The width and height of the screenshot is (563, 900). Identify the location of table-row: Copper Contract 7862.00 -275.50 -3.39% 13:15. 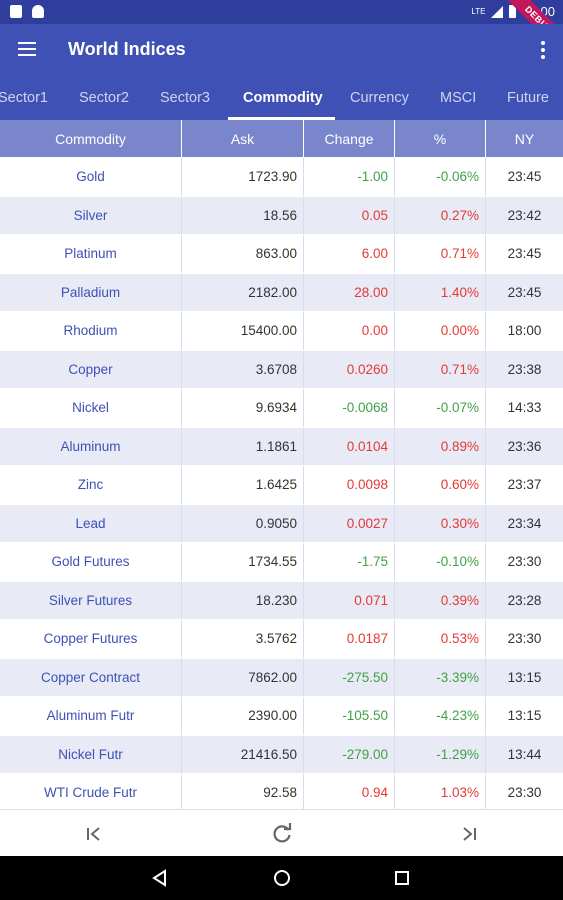
(281, 677).